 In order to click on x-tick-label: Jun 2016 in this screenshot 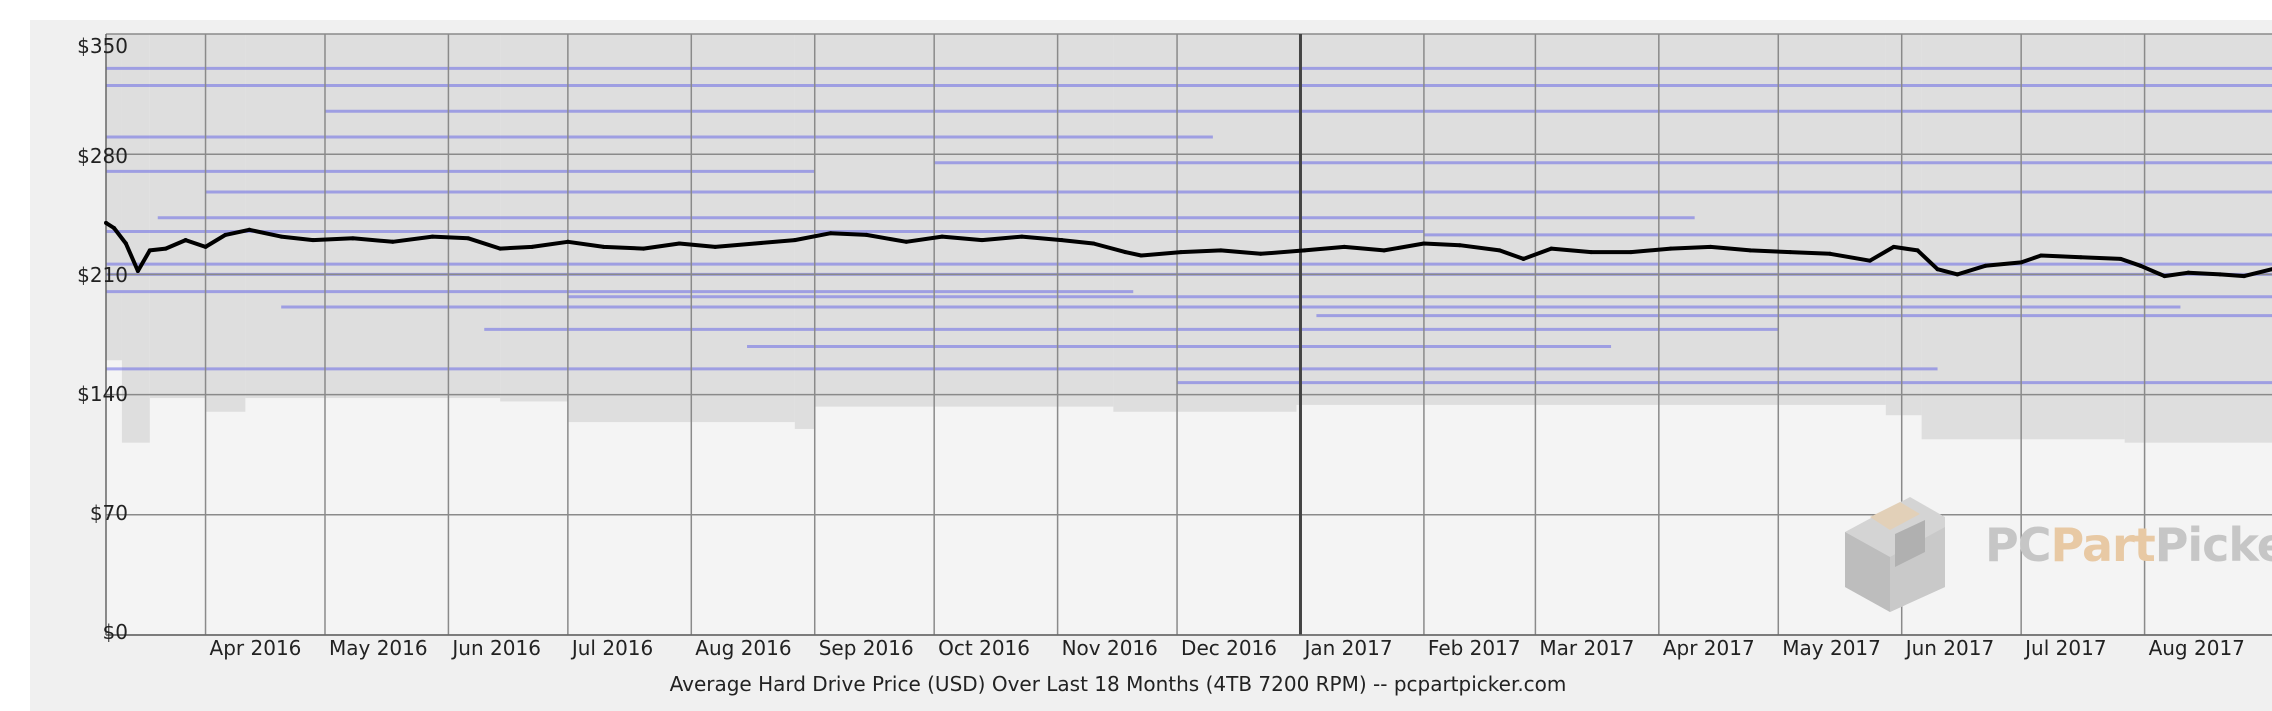, I will do `click(496, 648)`.